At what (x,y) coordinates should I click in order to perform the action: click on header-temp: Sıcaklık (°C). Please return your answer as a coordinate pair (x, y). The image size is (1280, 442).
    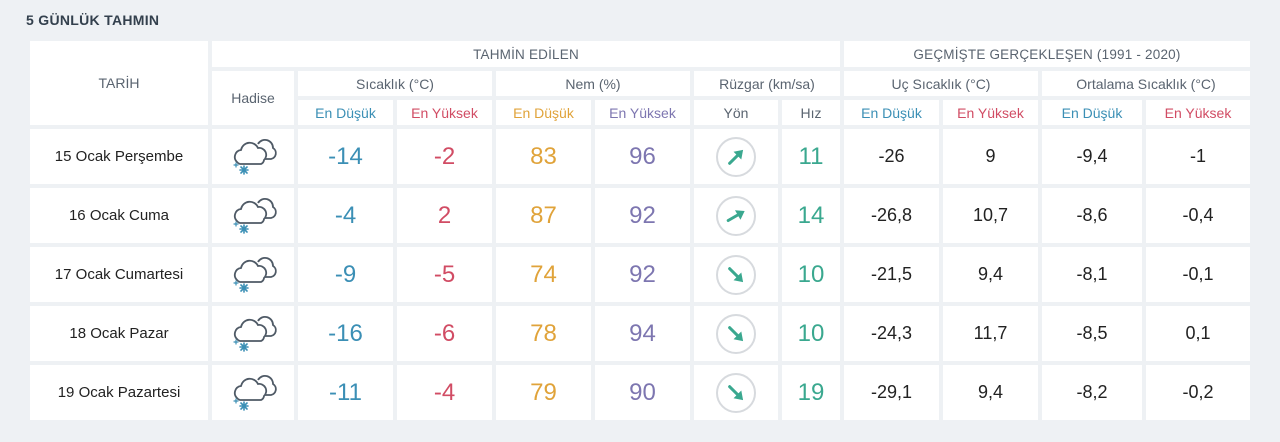
    Looking at the image, I should click on (395, 83).